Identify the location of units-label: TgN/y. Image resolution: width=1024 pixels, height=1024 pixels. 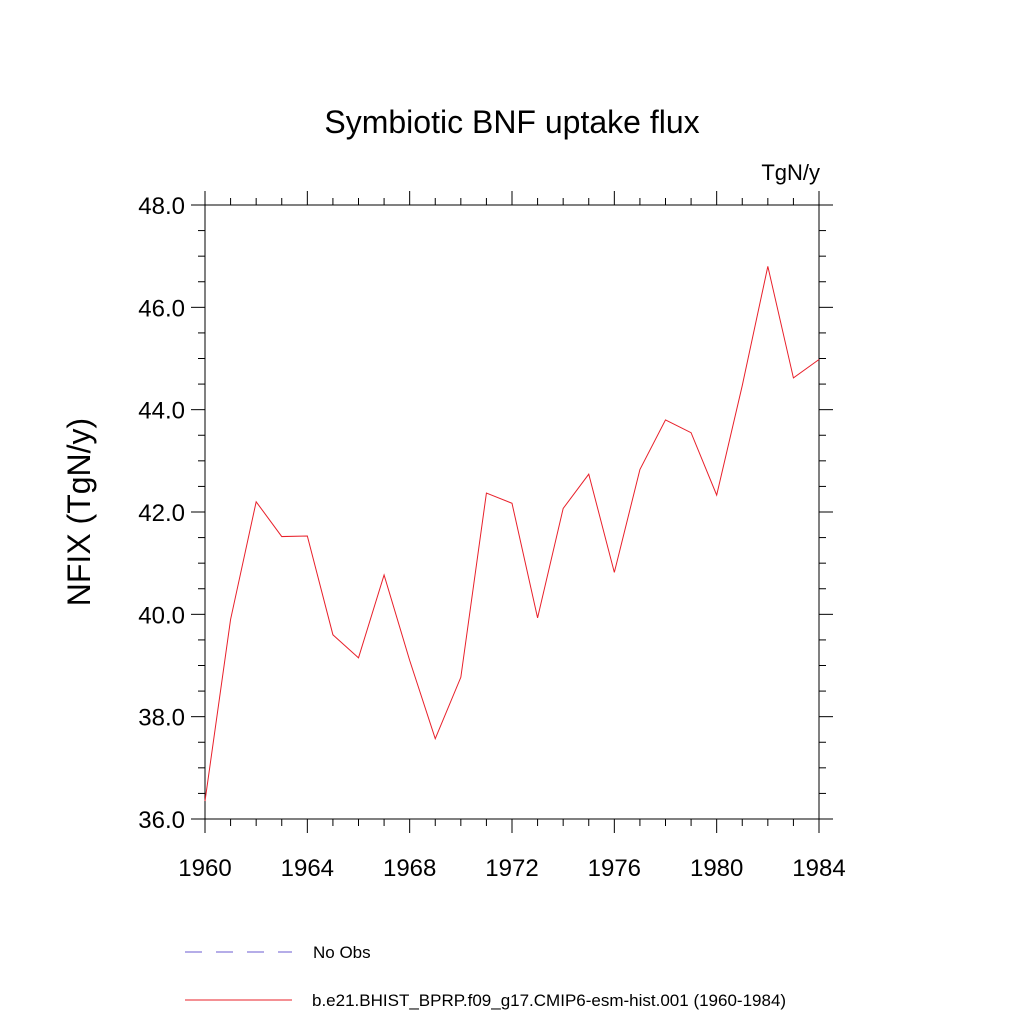
(790, 172).